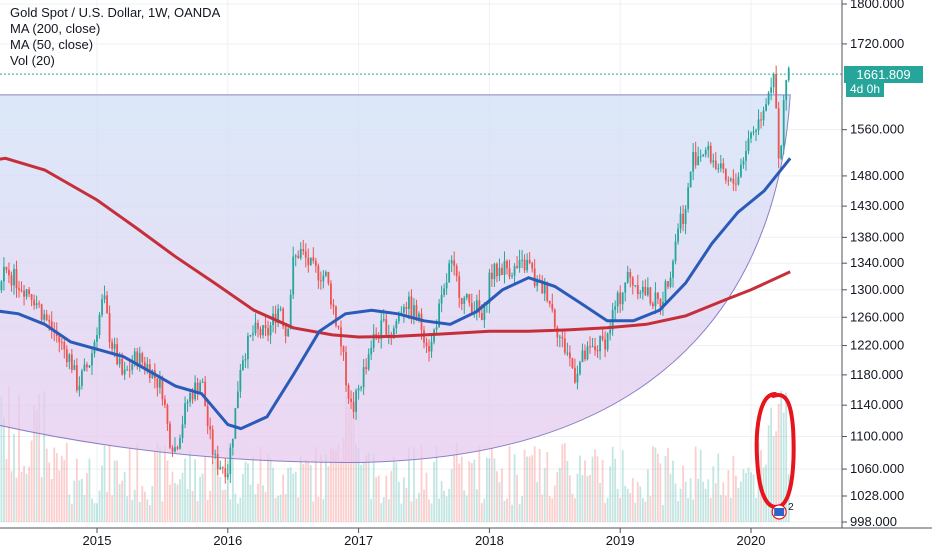  I want to click on legend-ma200: MA (200, close), so click(55, 28).